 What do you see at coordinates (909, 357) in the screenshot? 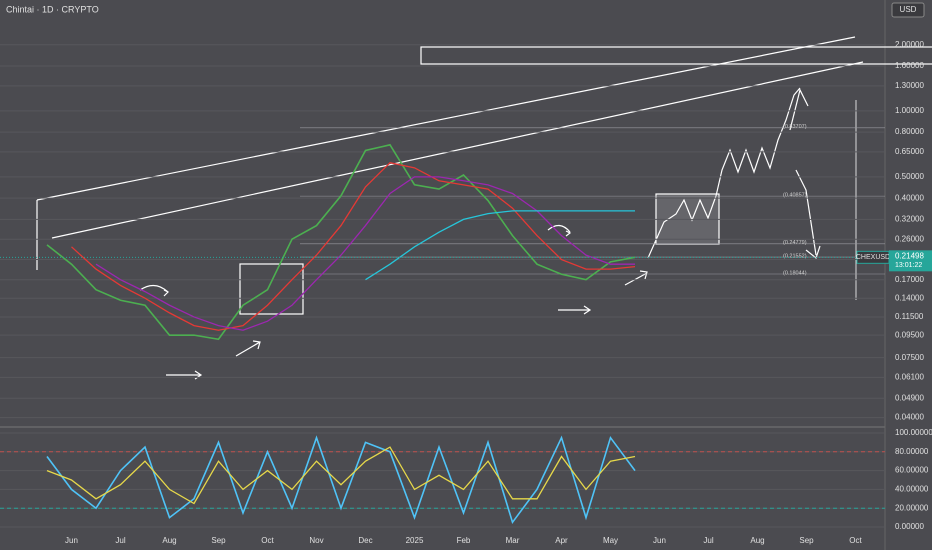
I see `y-tick-label: 0.07500` at bounding box center [909, 357].